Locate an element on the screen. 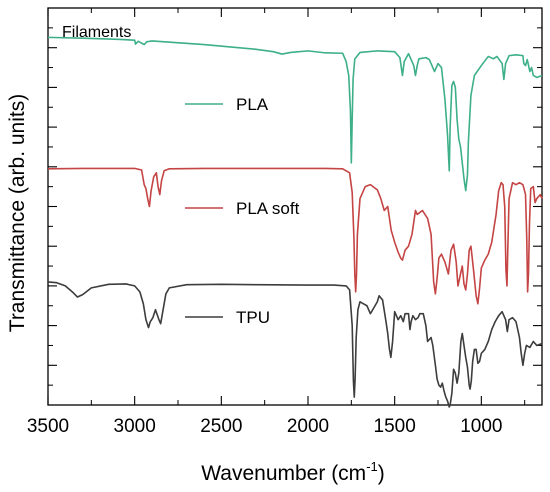  x-axis-title: Wavenumber (cm-1) is located at coordinates (293, 472).